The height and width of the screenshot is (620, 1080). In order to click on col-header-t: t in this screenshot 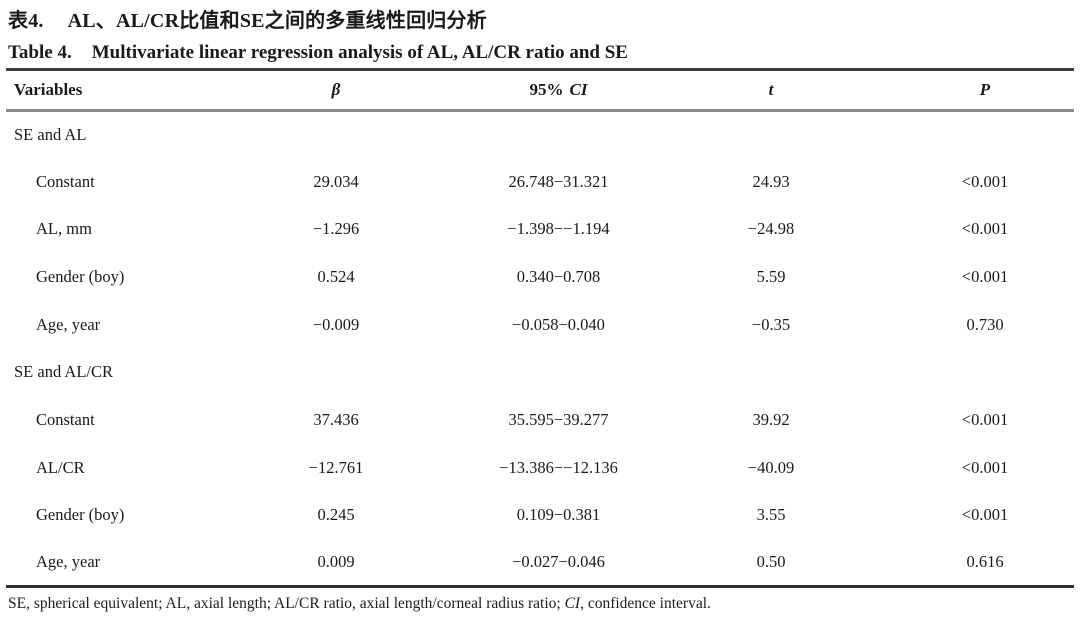, I will do `click(771, 91)`.